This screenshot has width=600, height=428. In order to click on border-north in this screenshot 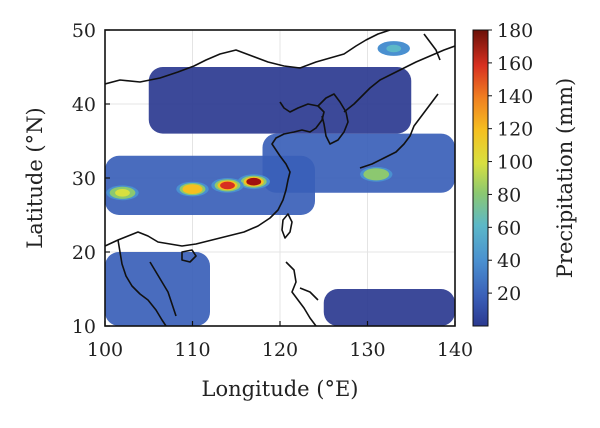, I will do `click(248, 57)`.